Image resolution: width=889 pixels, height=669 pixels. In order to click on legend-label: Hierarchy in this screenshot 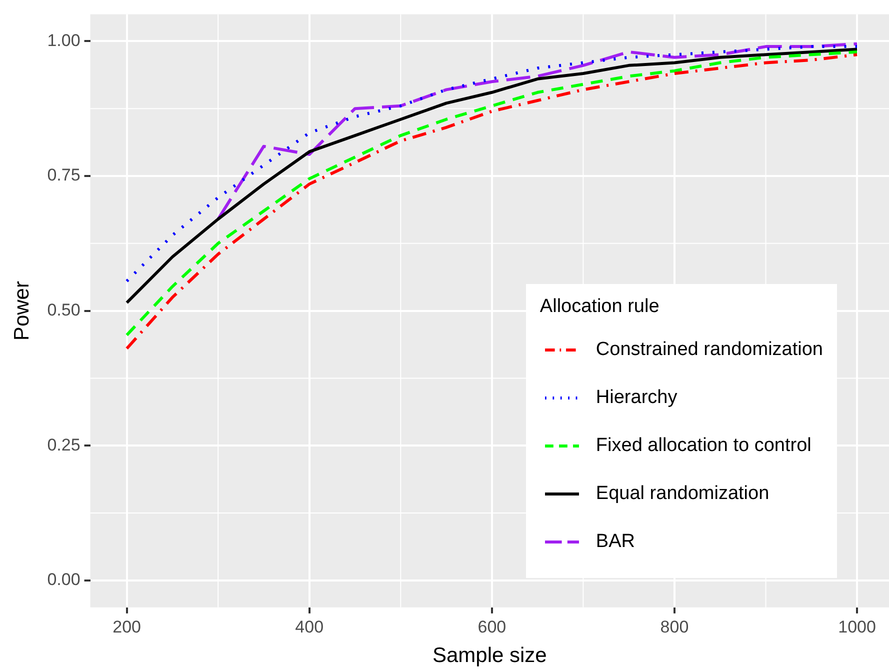, I will do `click(637, 398)`.